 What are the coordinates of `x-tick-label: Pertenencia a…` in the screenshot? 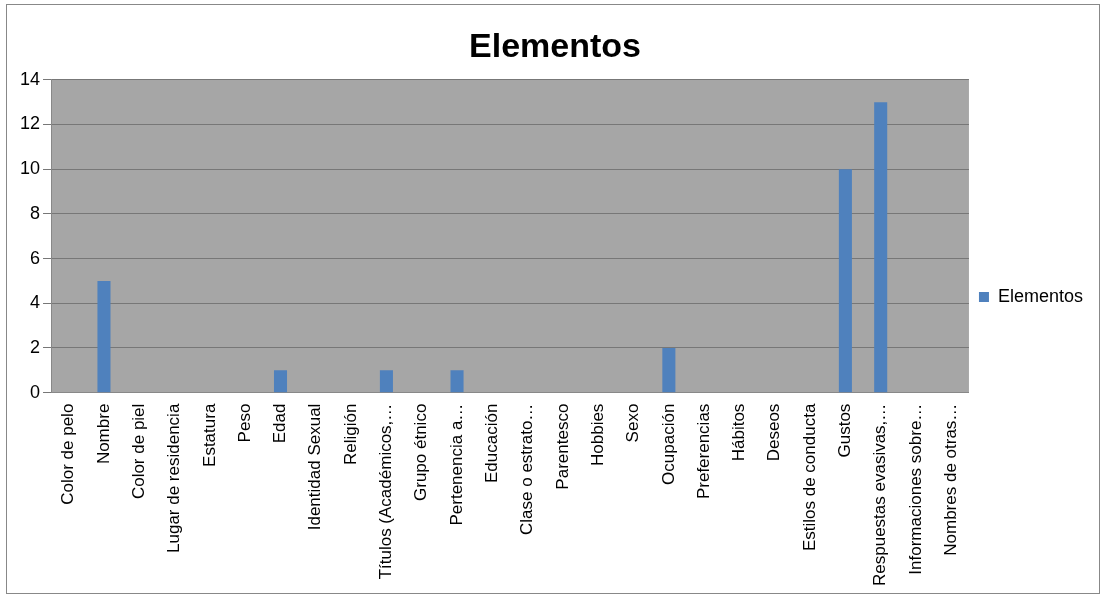 It's located at (456, 464).